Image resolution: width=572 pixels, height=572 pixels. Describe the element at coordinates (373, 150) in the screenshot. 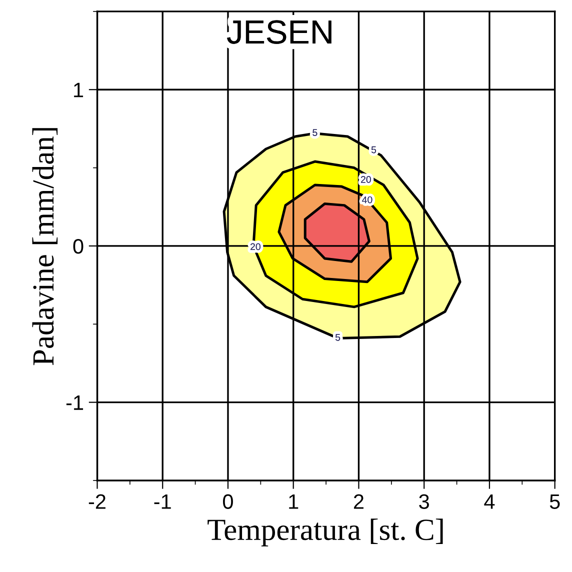

I see `annotation: 5` at that location.